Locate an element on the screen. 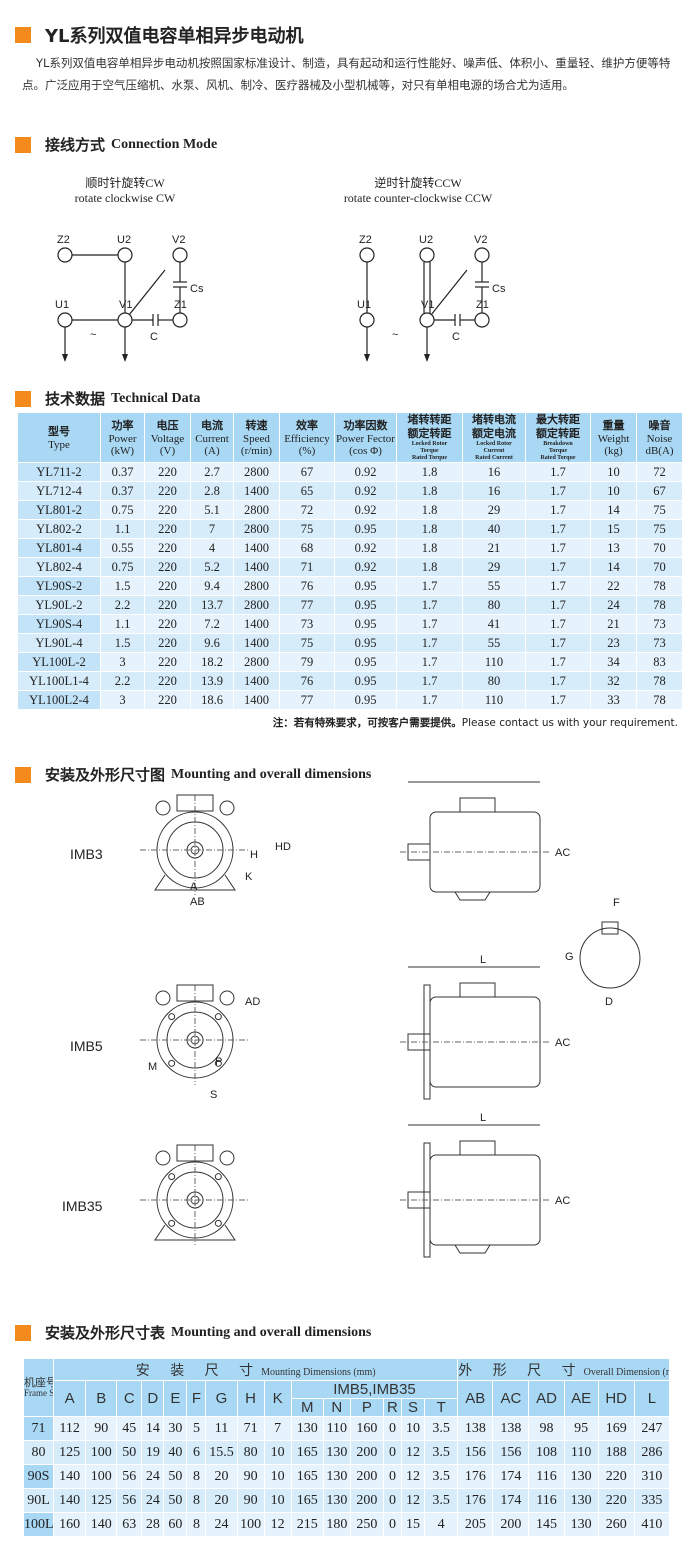  table-row: YL90S-4 1.1 220 7.2 1400 73 0.95 1.7 41 1.7 21 73 is located at coordinates (350, 624).